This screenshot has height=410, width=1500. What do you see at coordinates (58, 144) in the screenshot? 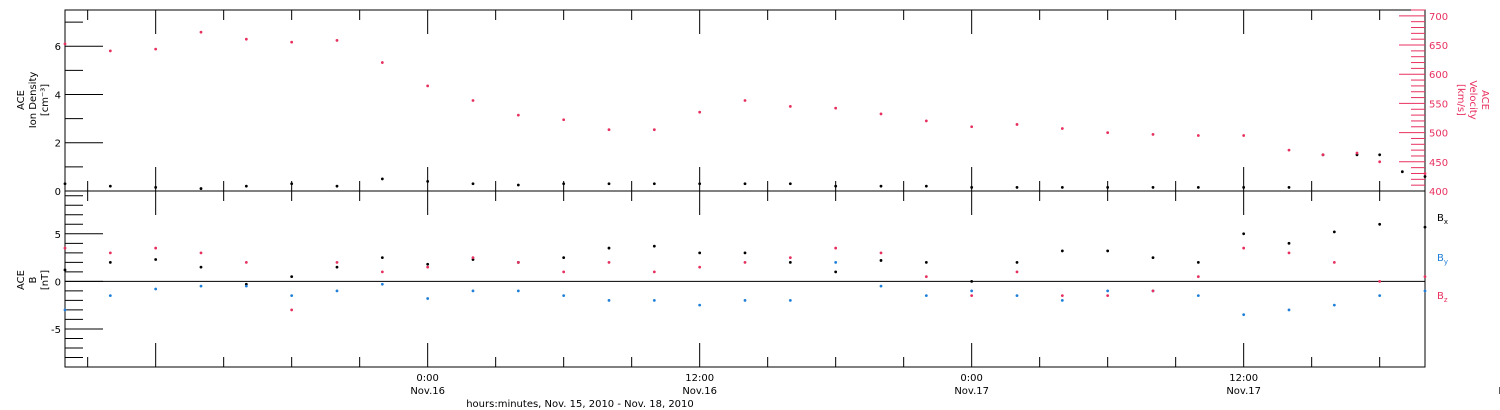
I see `top-left-tick-label: 2` at bounding box center [58, 144].